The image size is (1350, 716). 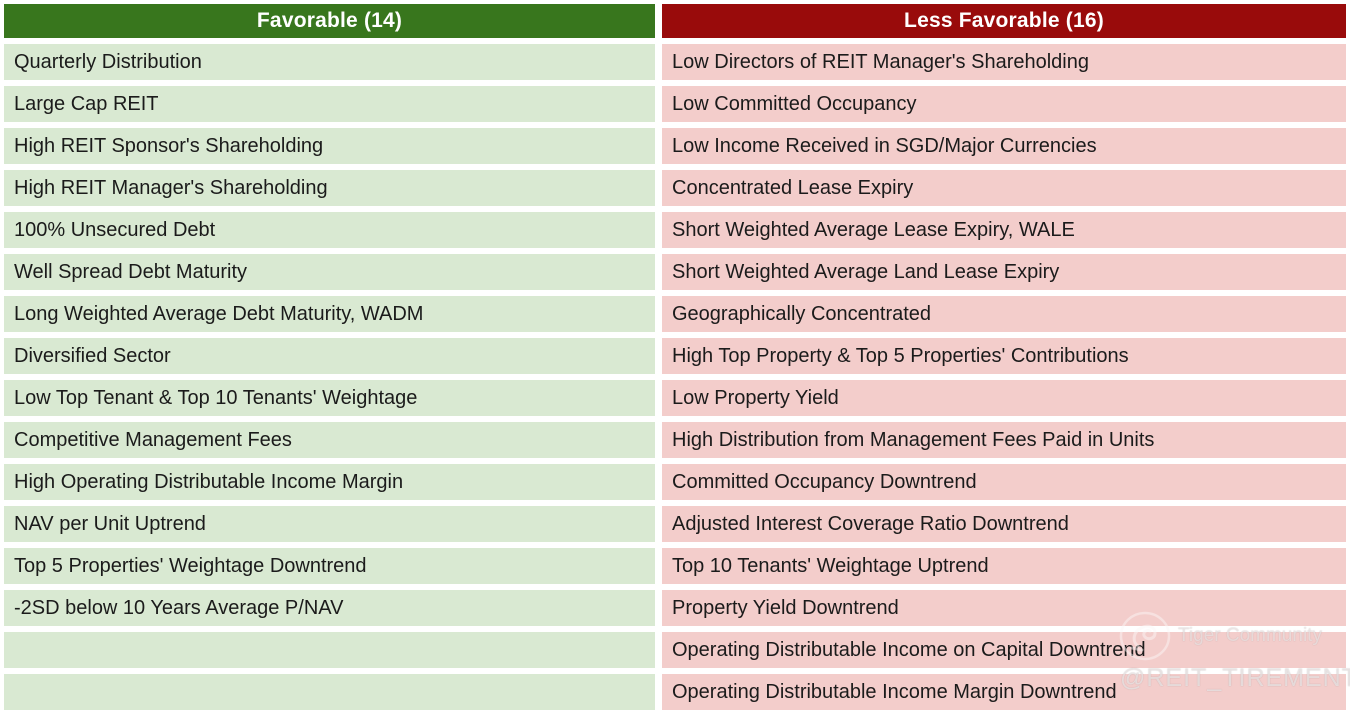 I want to click on row-label: High REIT Manager's Shareholding, so click(x=171, y=187).